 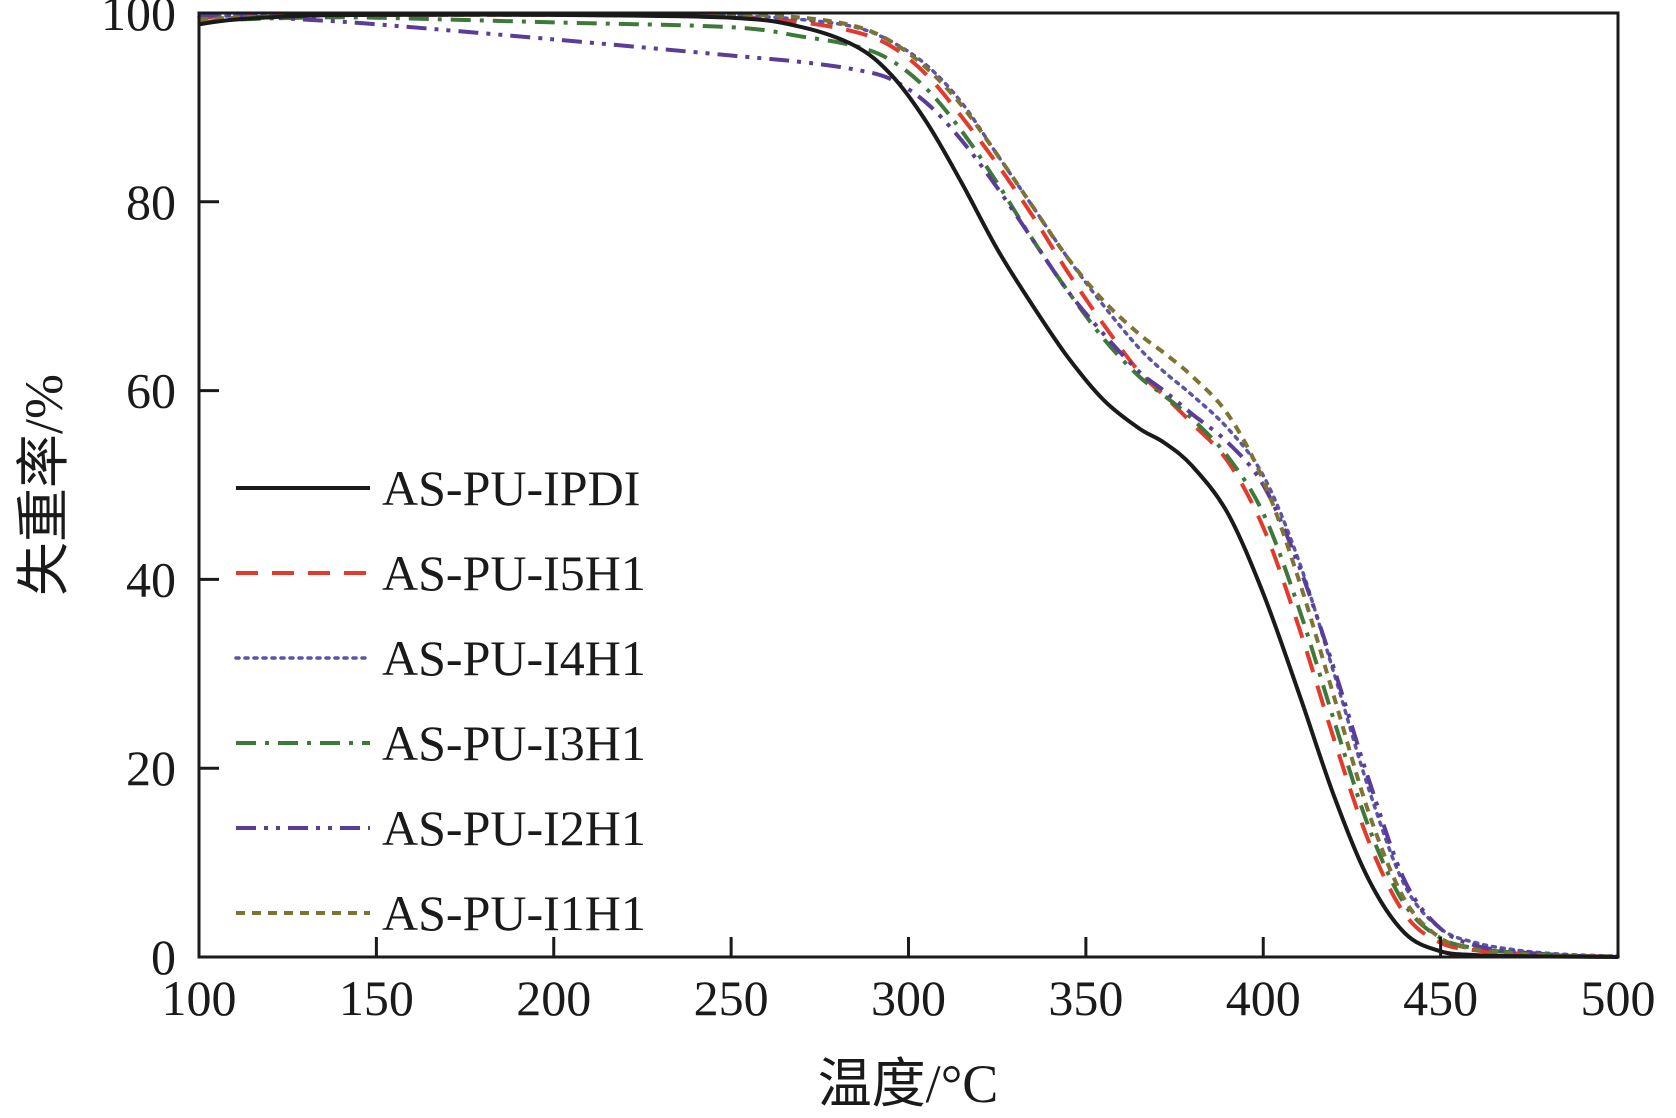 I want to click on legend-label-as-pu-i4h1: AS-PU-I4H1, so click(x=514, y=658).